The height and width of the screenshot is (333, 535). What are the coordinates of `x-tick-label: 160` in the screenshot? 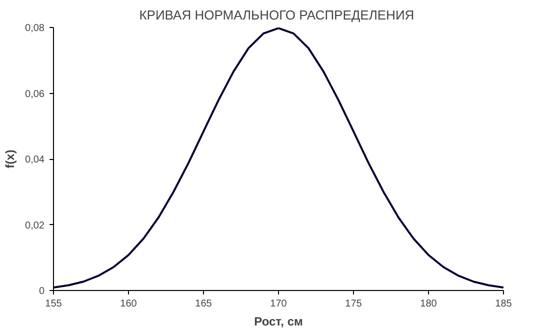 It's located at (129, 304).